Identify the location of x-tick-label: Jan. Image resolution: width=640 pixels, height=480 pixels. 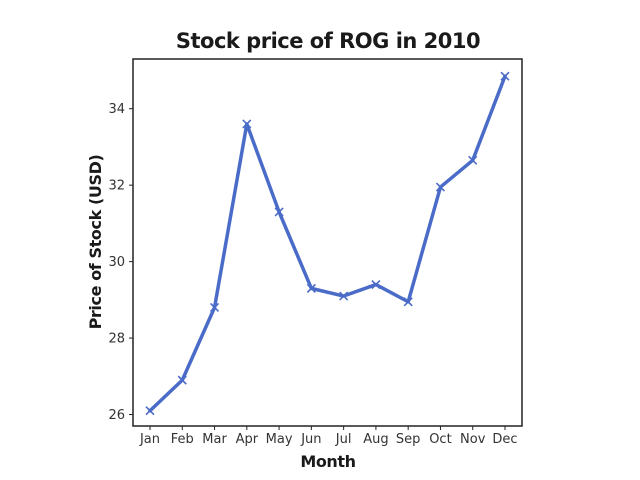
(149, 439).